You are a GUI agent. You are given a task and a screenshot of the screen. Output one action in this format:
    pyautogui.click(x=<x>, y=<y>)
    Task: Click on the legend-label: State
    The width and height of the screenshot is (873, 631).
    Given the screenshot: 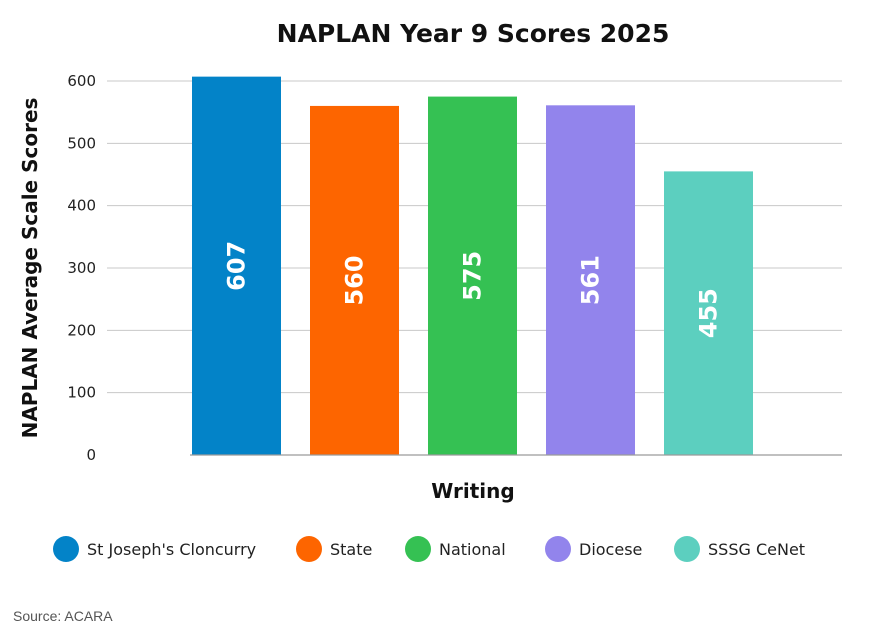 What is the action you would take?
    pyautogui.click(x=351, y=549)
    